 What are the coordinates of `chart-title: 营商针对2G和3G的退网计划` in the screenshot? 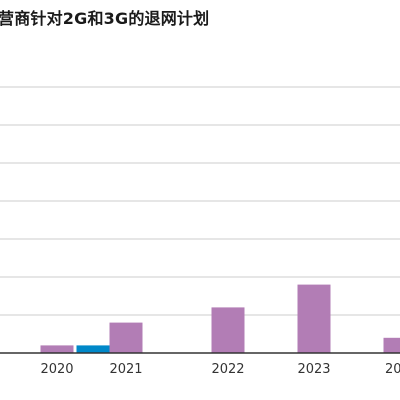 It's located at (105, 18).